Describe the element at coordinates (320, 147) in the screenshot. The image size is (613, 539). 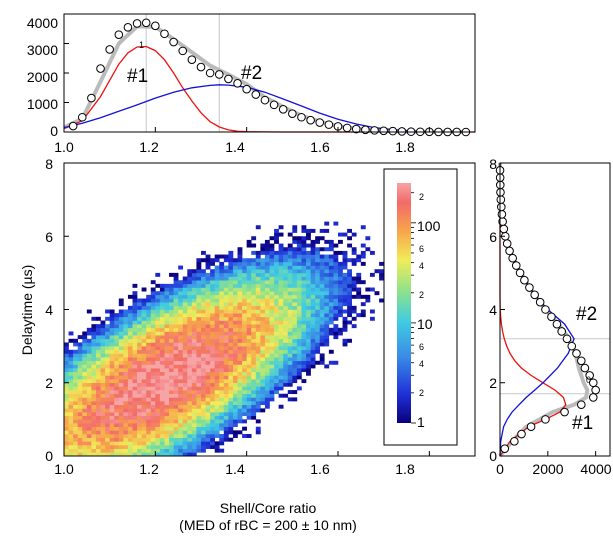
I see `top-x-tick-label: 1.6` at that location.